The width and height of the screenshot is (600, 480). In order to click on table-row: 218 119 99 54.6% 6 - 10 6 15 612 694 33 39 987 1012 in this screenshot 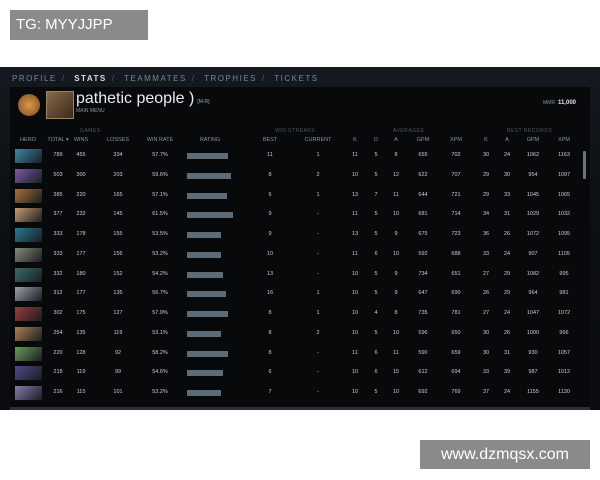, I will do `click(295, 373)`.